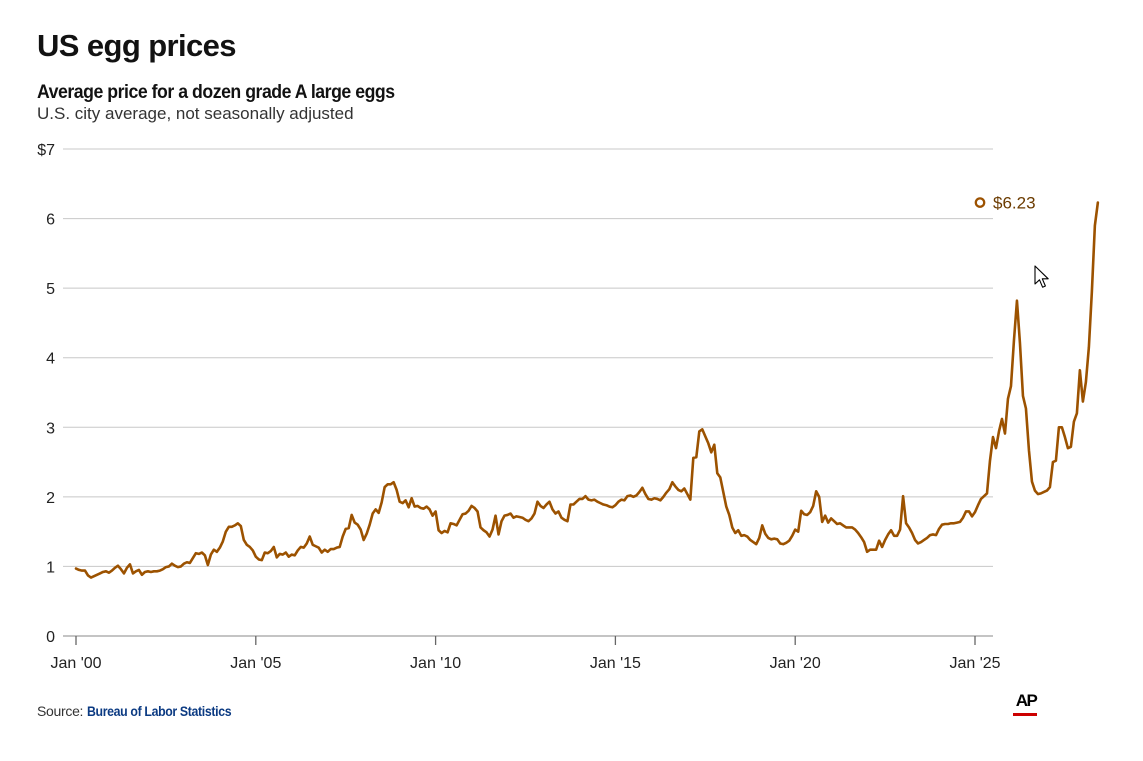  I want to click on ap-logo-text: AP, so click(1026, 700).